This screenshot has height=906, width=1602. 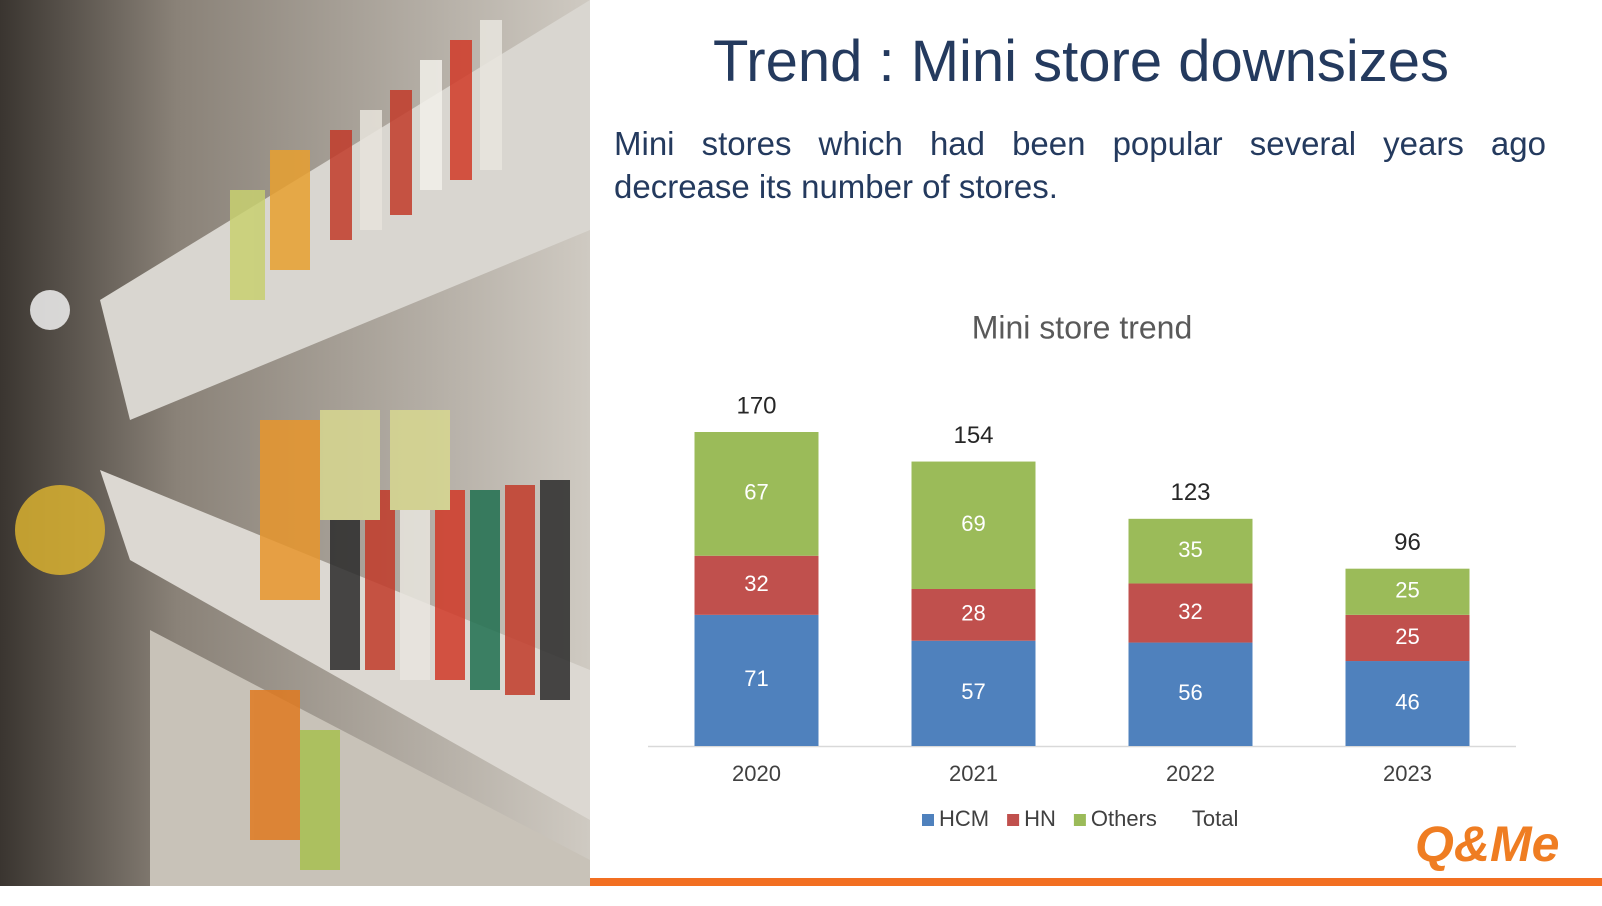 What do you see at coordinates (1407, 542) in the screenshot?
I see `total-label: 96` at bounding box center [1407, 542].